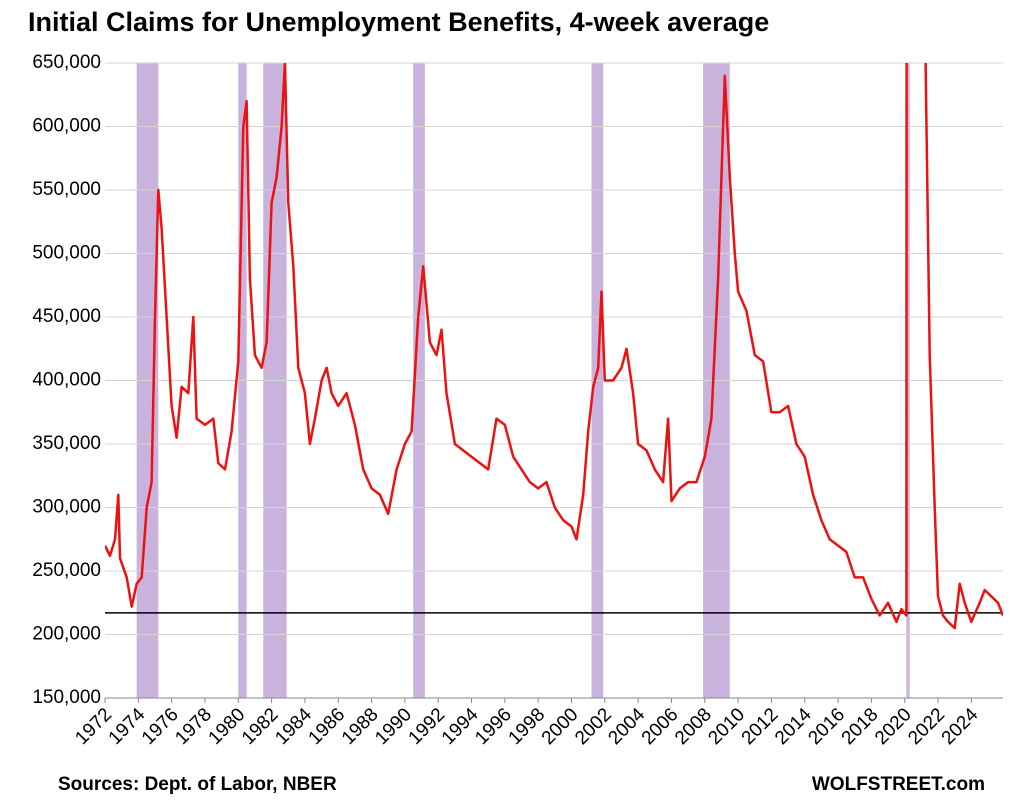 The image size is (1019, 805). What do you see at coordinates (66, 634) in the screenshot?
I see `y-tick-label: 200,000` at bounding box center [66, 634].